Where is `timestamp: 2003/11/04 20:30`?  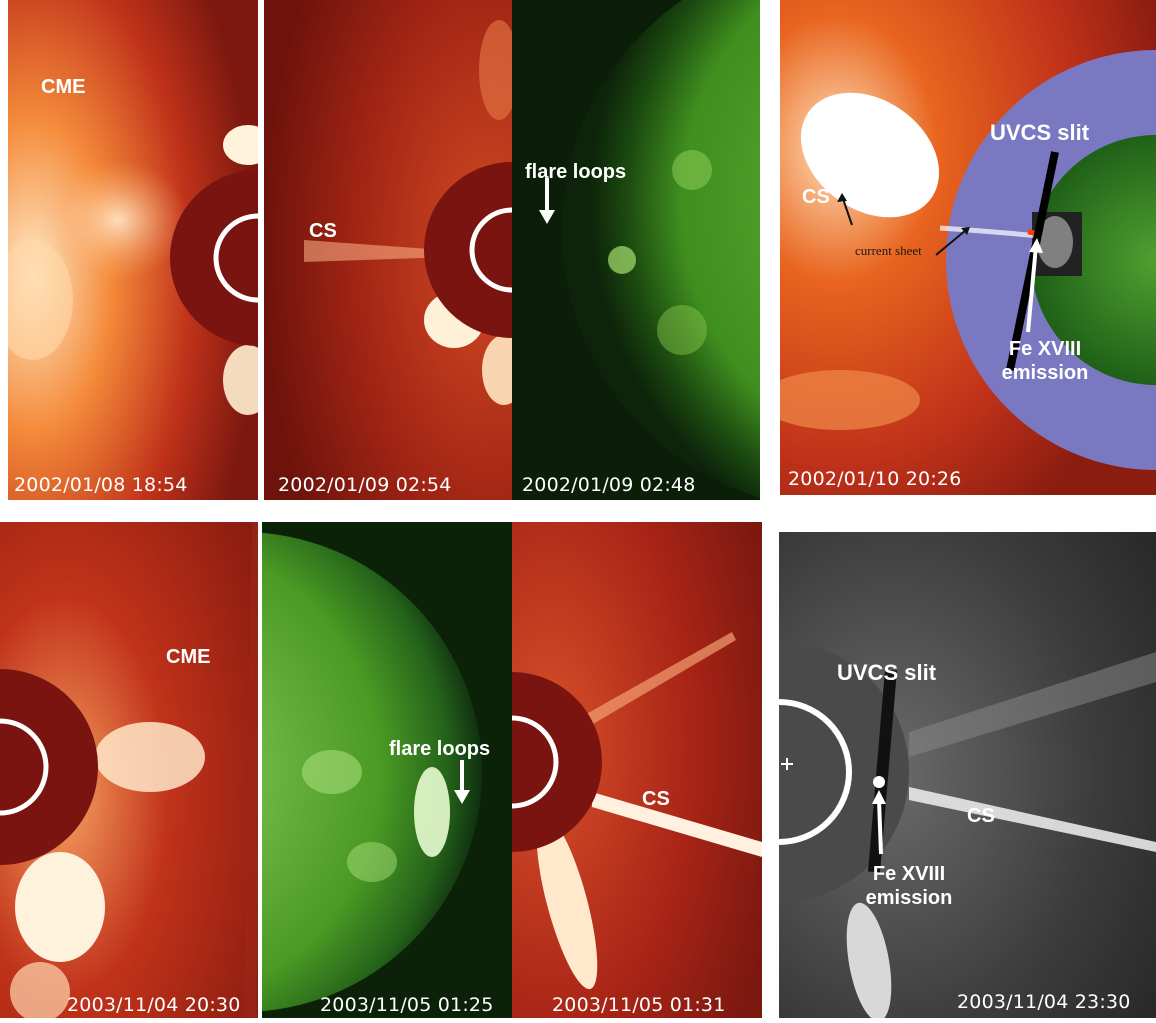 timestamp: 2003/11/04 20:30 is located at coordinates (154, 1005).